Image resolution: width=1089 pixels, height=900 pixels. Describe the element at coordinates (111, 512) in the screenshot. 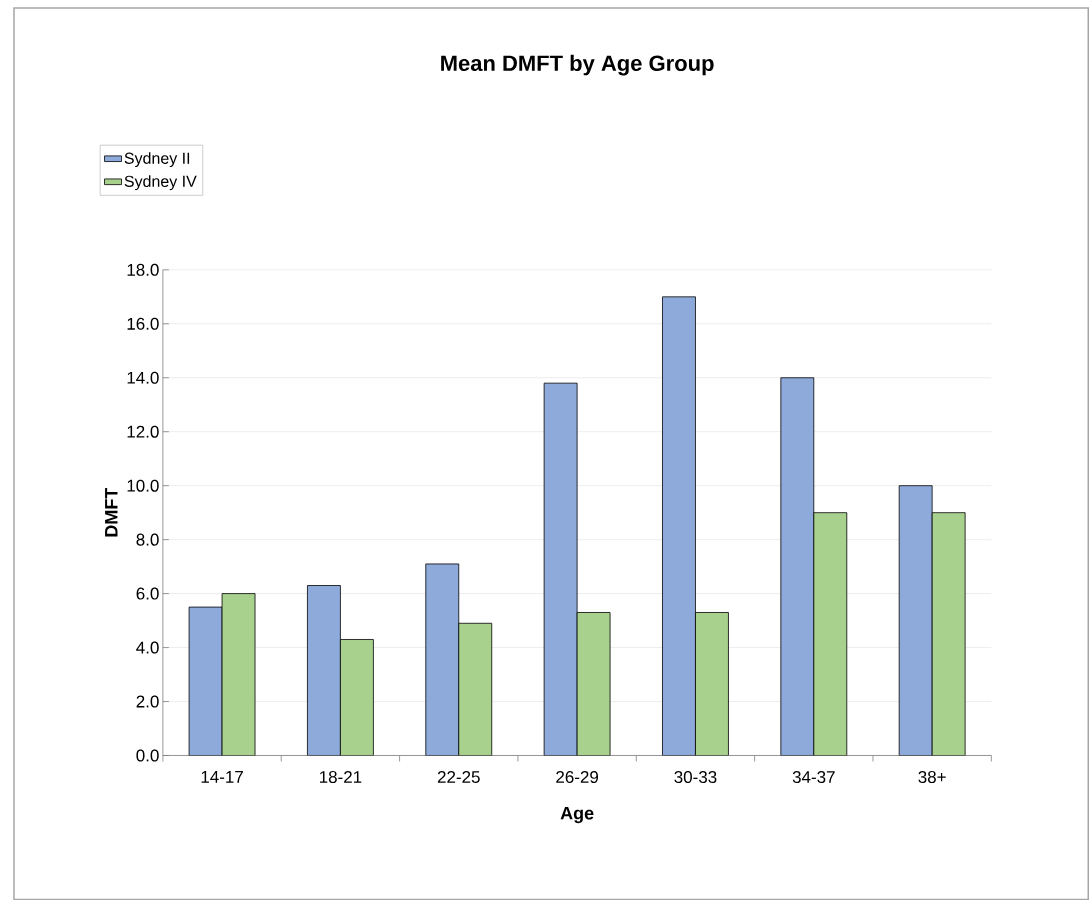

I see `y-axis-title: DMFT` at that location.